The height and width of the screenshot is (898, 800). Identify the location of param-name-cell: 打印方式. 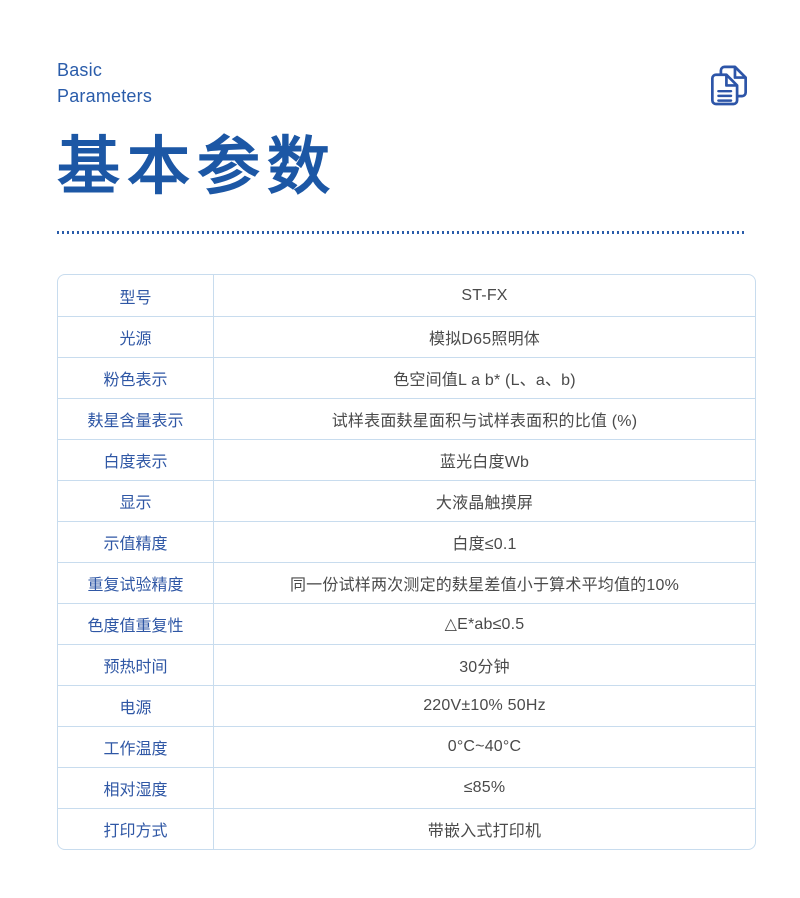
(136, 829).